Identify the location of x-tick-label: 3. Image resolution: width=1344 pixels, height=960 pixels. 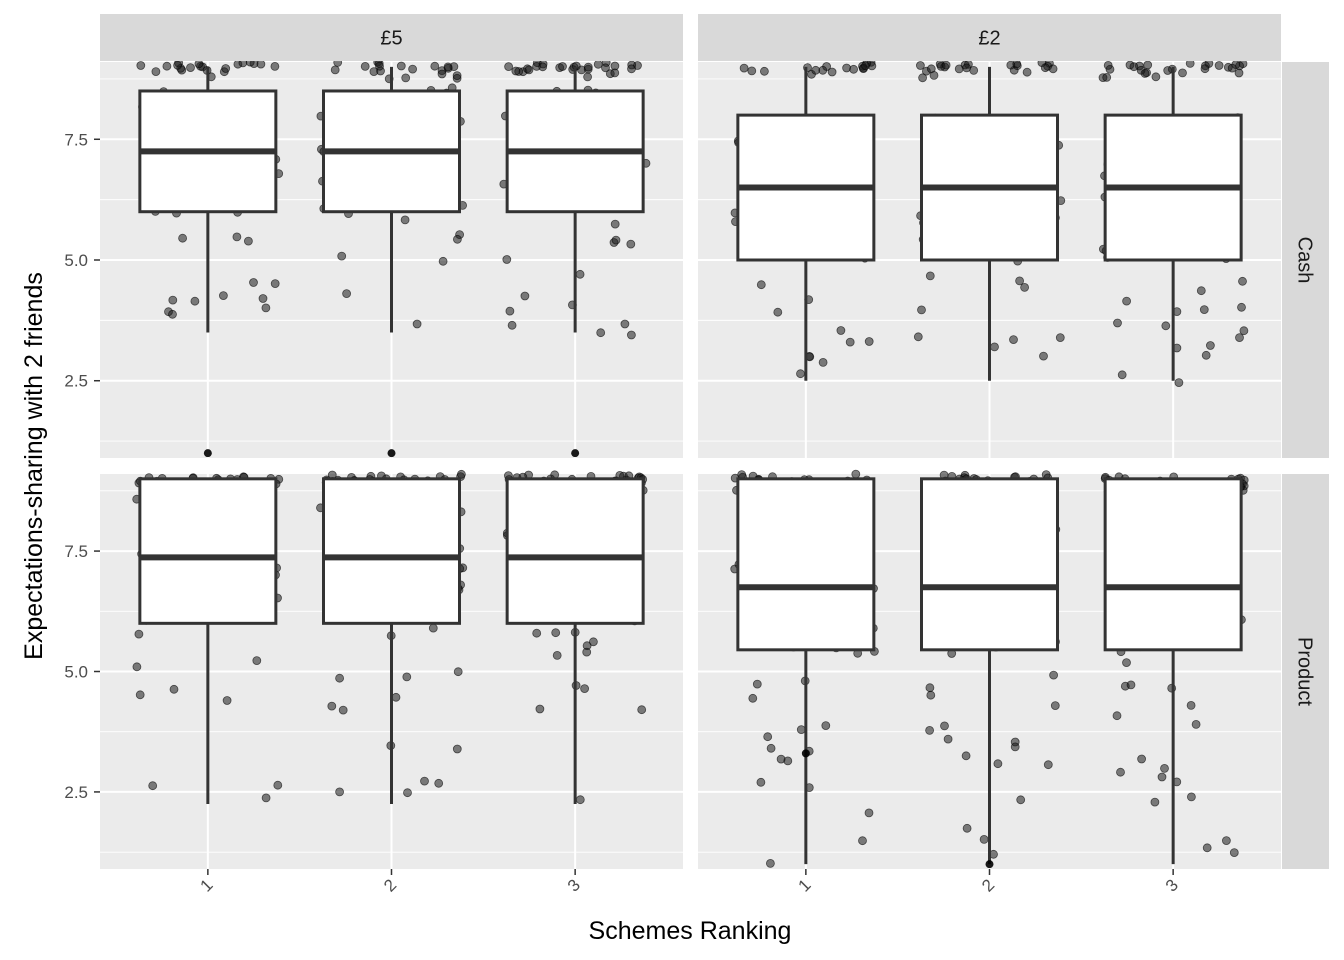
(1172, 885).